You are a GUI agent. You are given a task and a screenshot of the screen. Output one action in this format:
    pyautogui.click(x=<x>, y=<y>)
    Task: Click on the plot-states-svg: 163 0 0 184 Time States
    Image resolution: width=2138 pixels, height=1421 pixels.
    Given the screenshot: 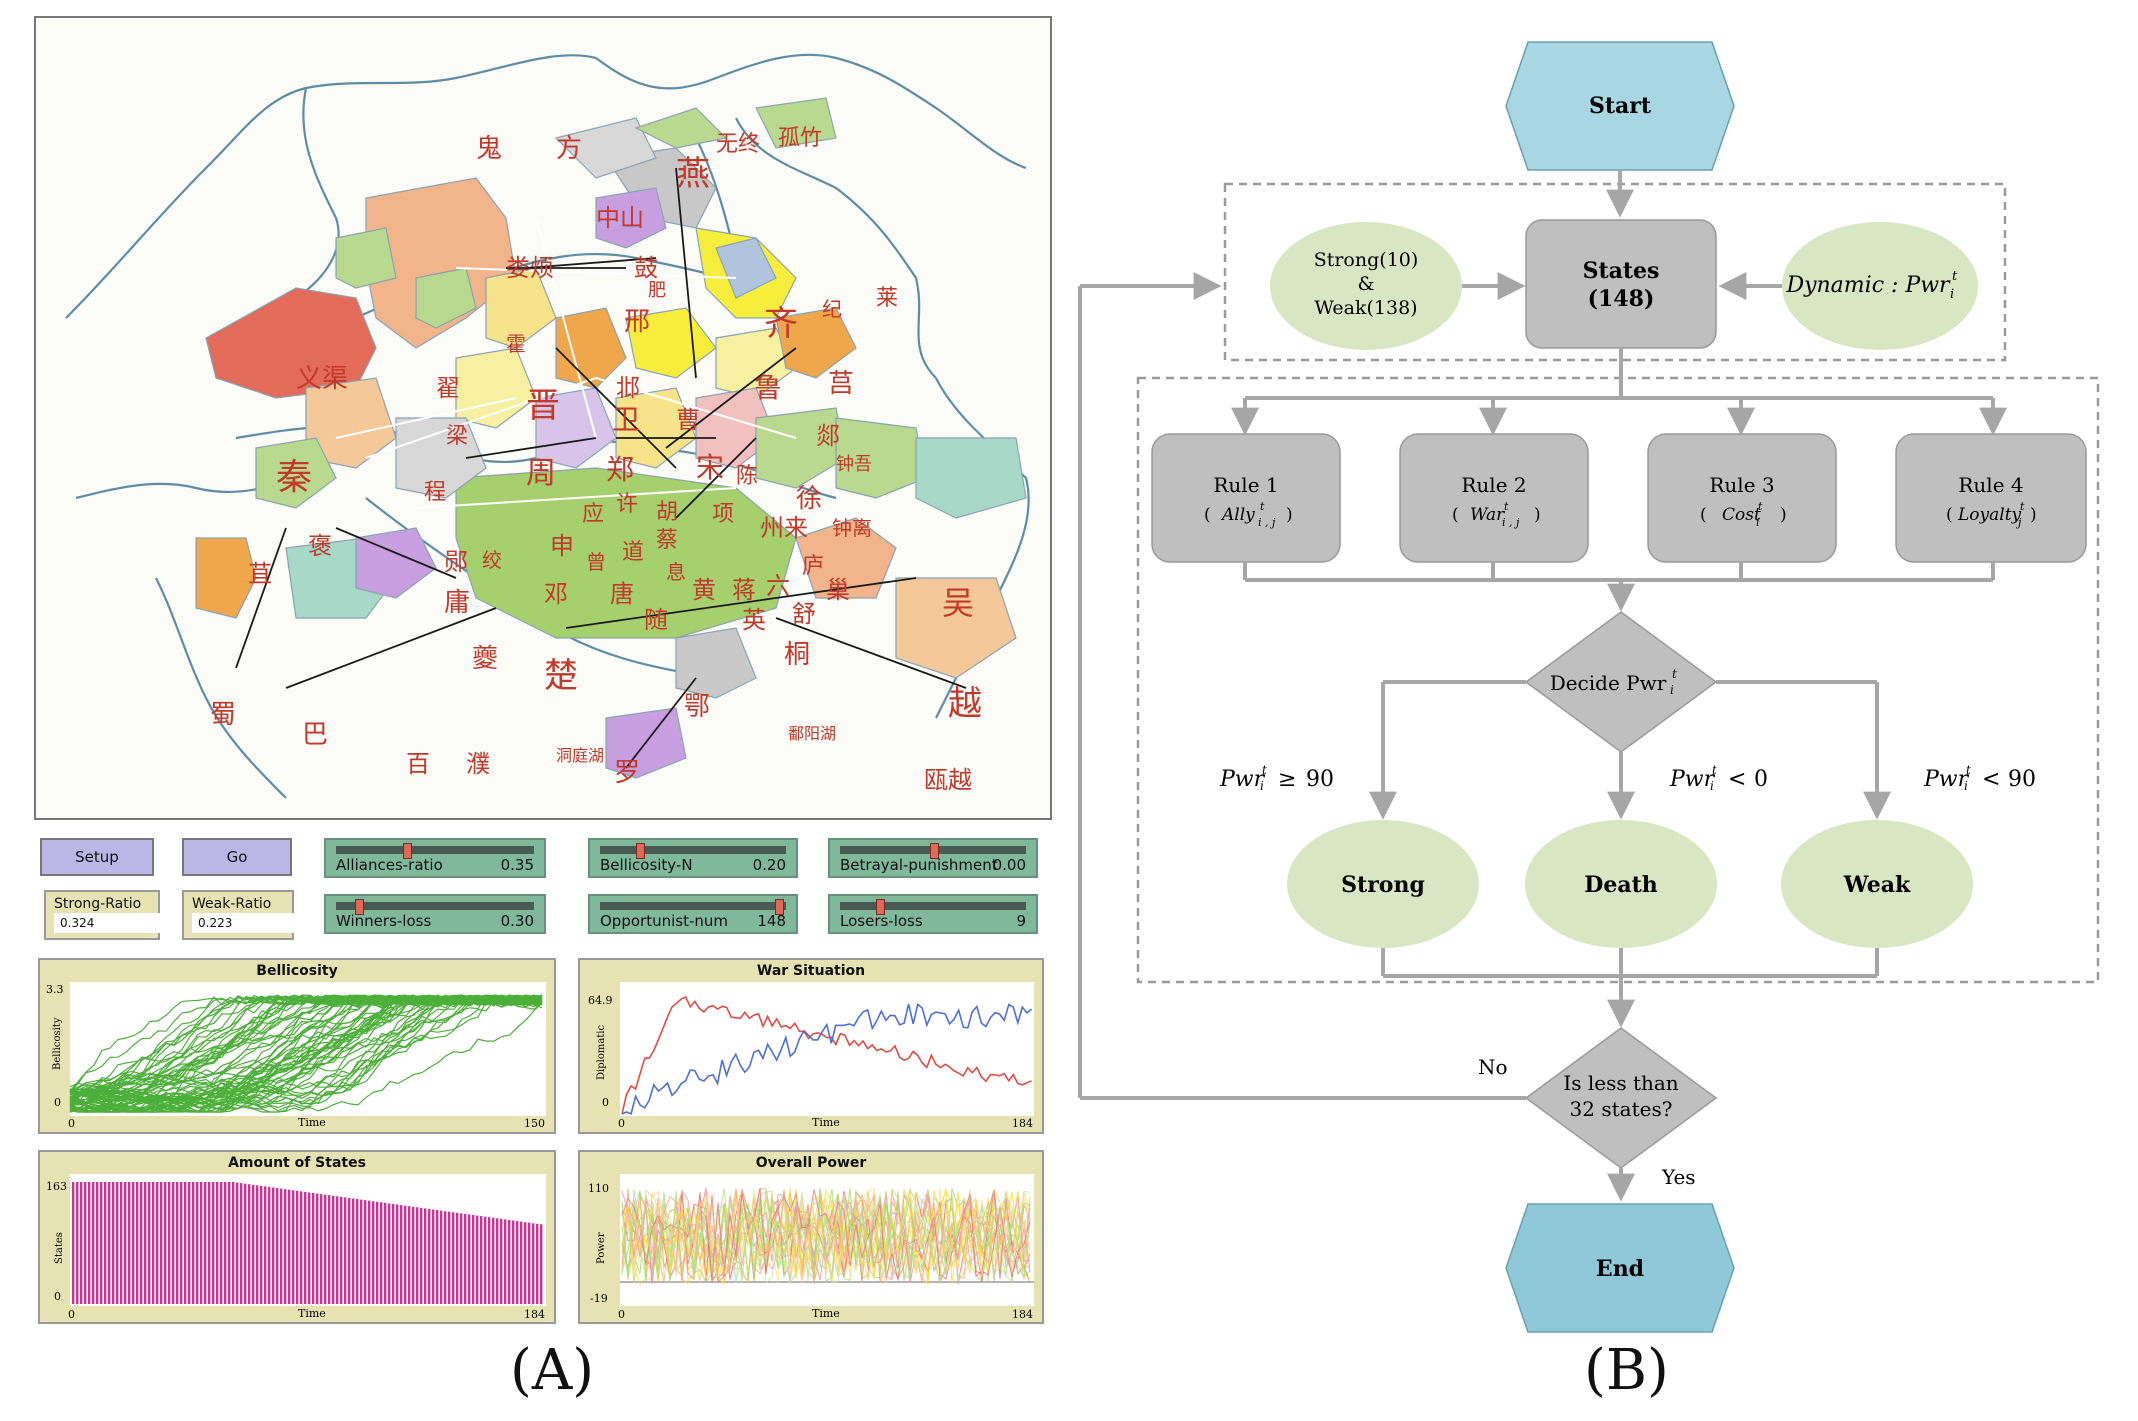 What is the action you would take?
    pyautogui.click(x=296, y=1247)
    